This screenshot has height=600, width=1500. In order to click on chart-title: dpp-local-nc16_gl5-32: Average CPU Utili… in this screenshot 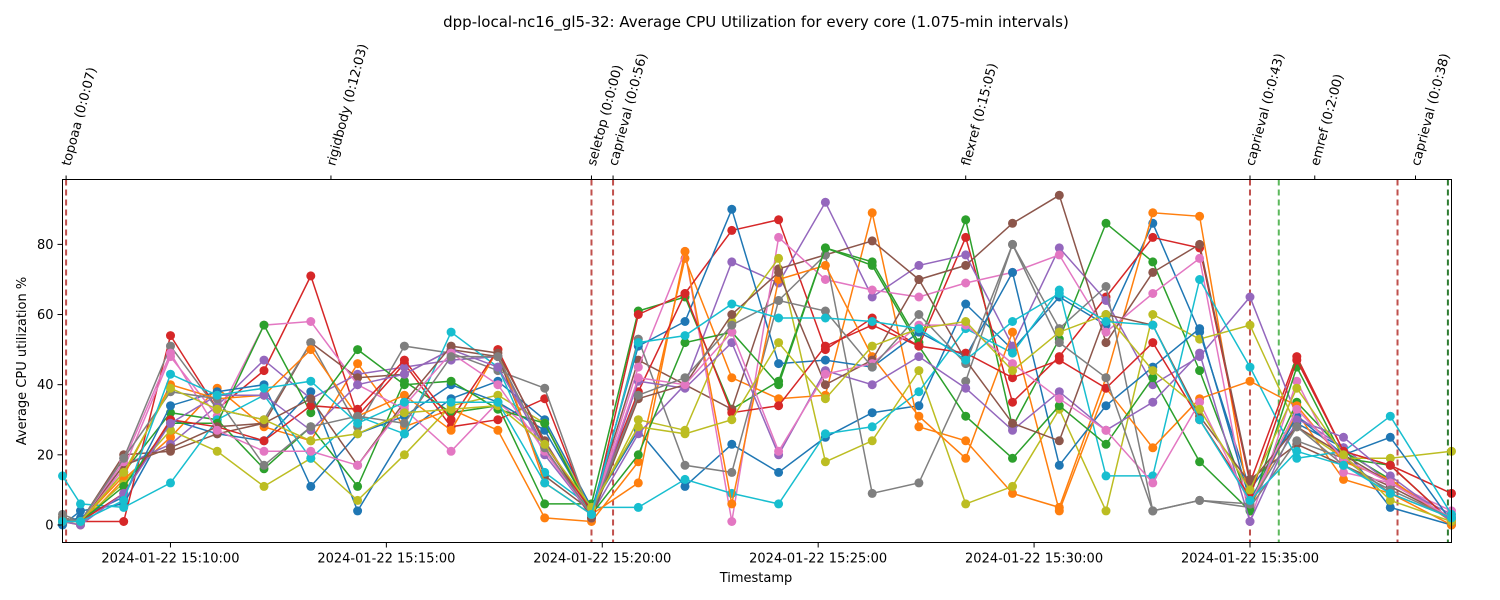, I will do `click(756, 22)`.